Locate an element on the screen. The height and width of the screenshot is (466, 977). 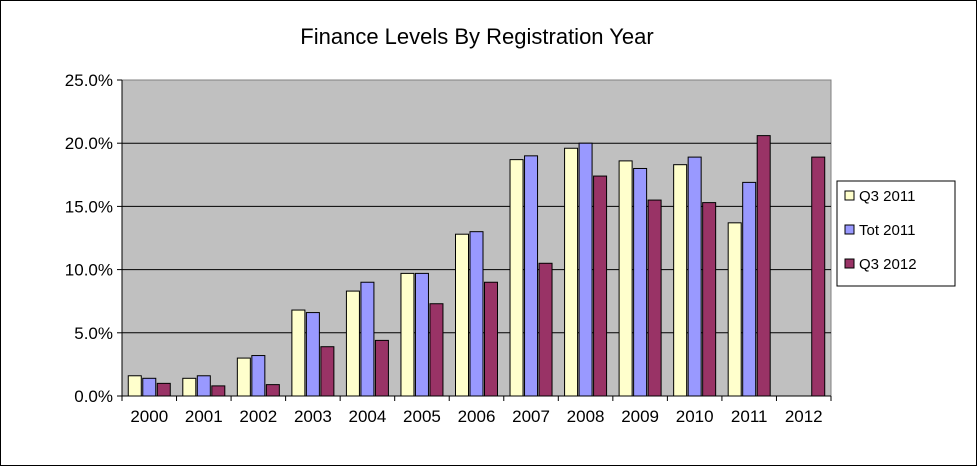
legend: Q3 2011 Tot 2011 Q3 2012 is located at coordinates (896, 233).